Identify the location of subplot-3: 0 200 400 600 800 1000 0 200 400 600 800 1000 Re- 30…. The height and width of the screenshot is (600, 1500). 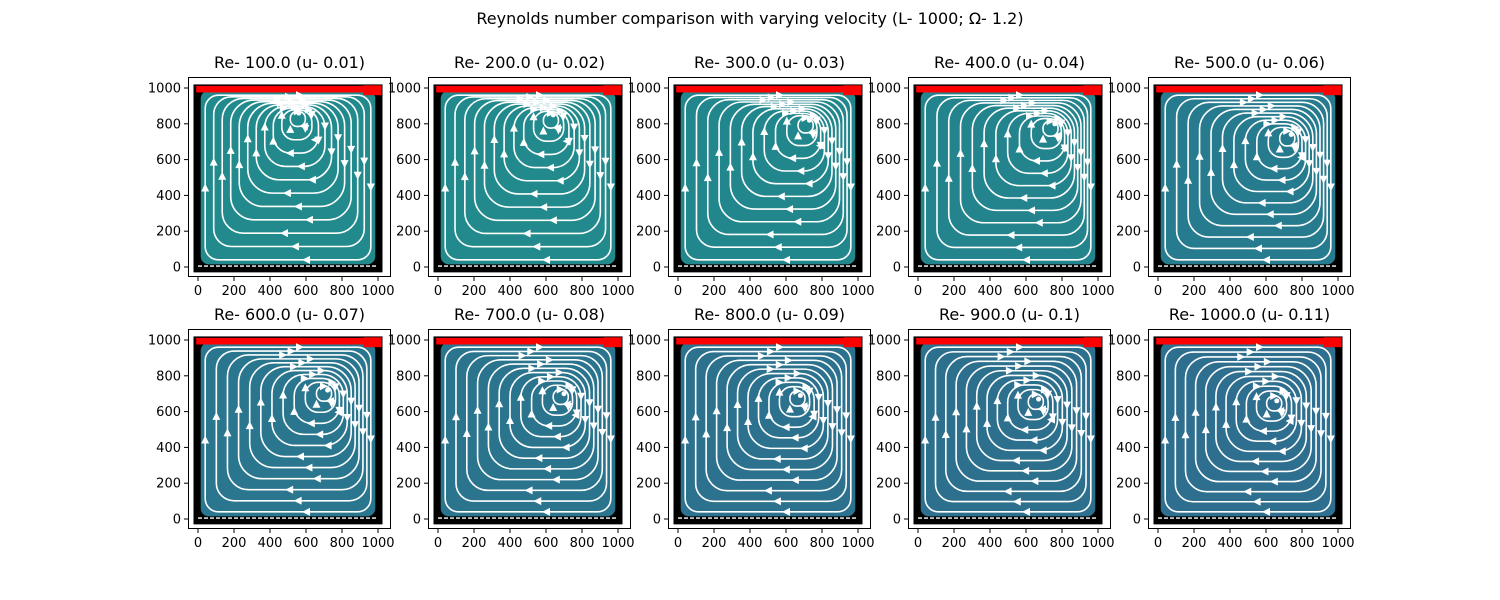
(751, 176).